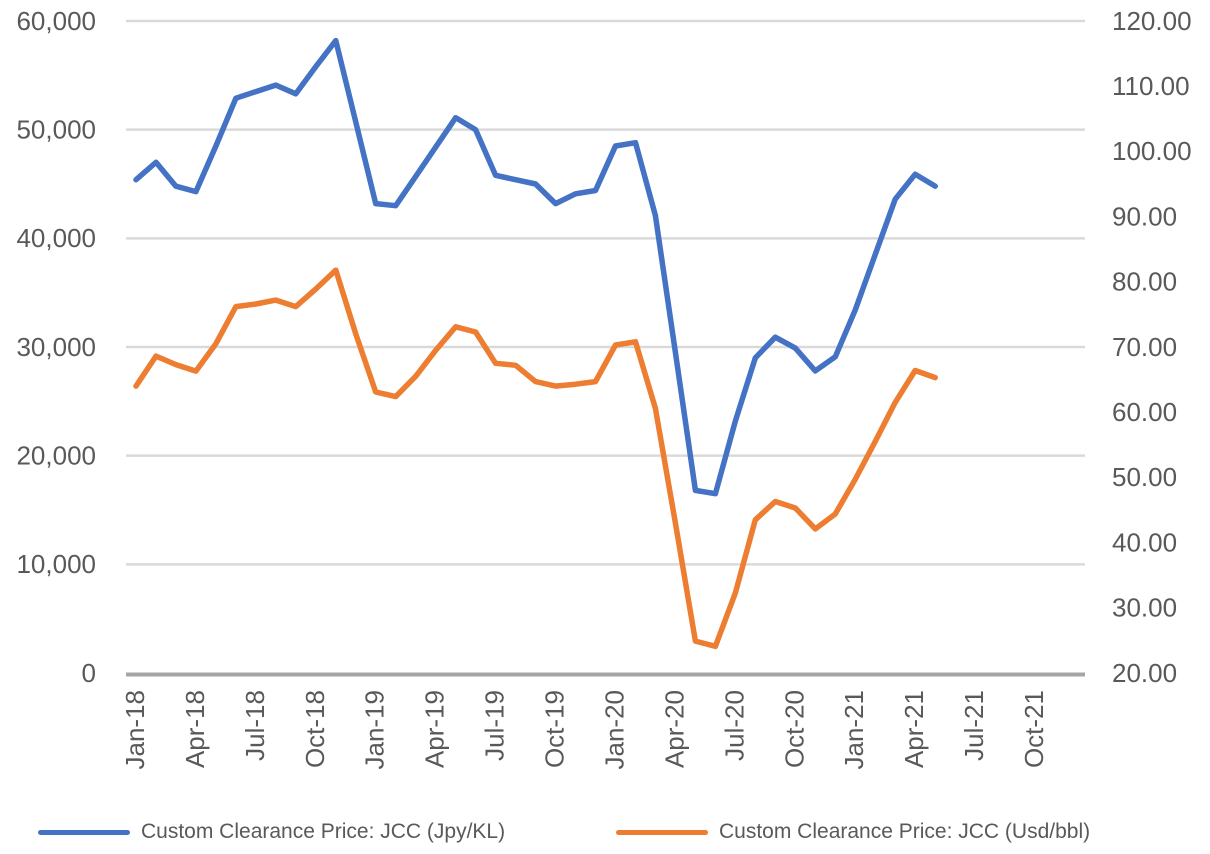 This screenshot has height=854, width=1210. I want to click on y-axis-label-left: 60,000, so click(56, 21).